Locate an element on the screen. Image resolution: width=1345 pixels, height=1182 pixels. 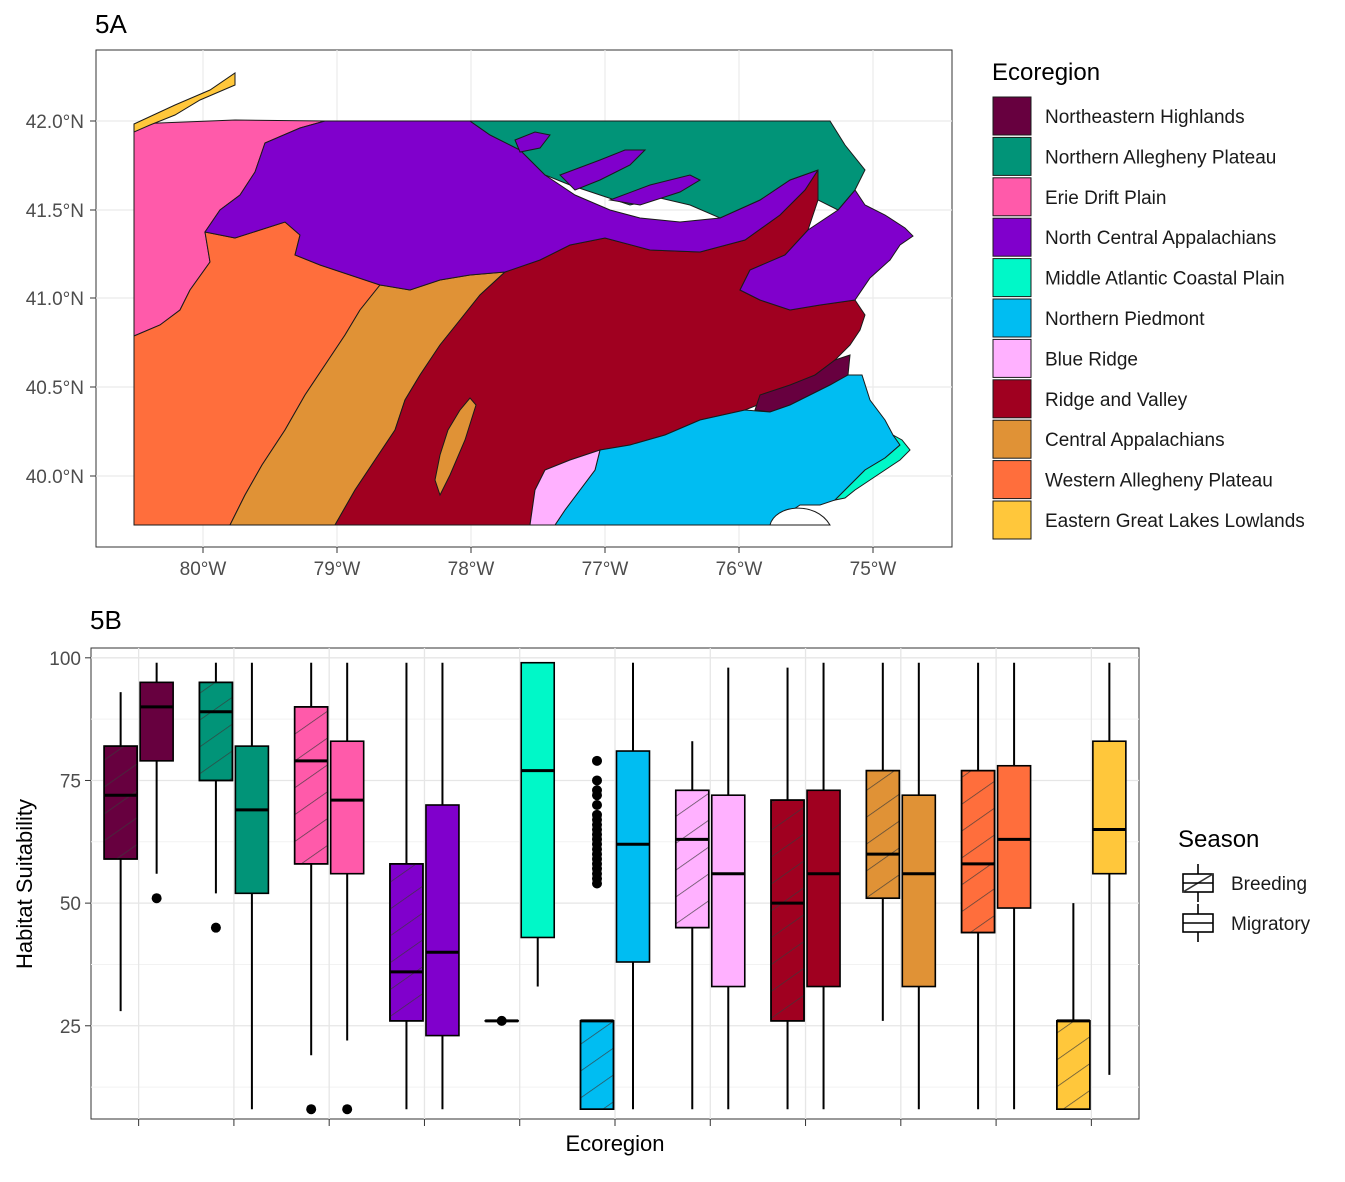
x-axis-title: Ecoregion is located at coordinates (614, 1143).